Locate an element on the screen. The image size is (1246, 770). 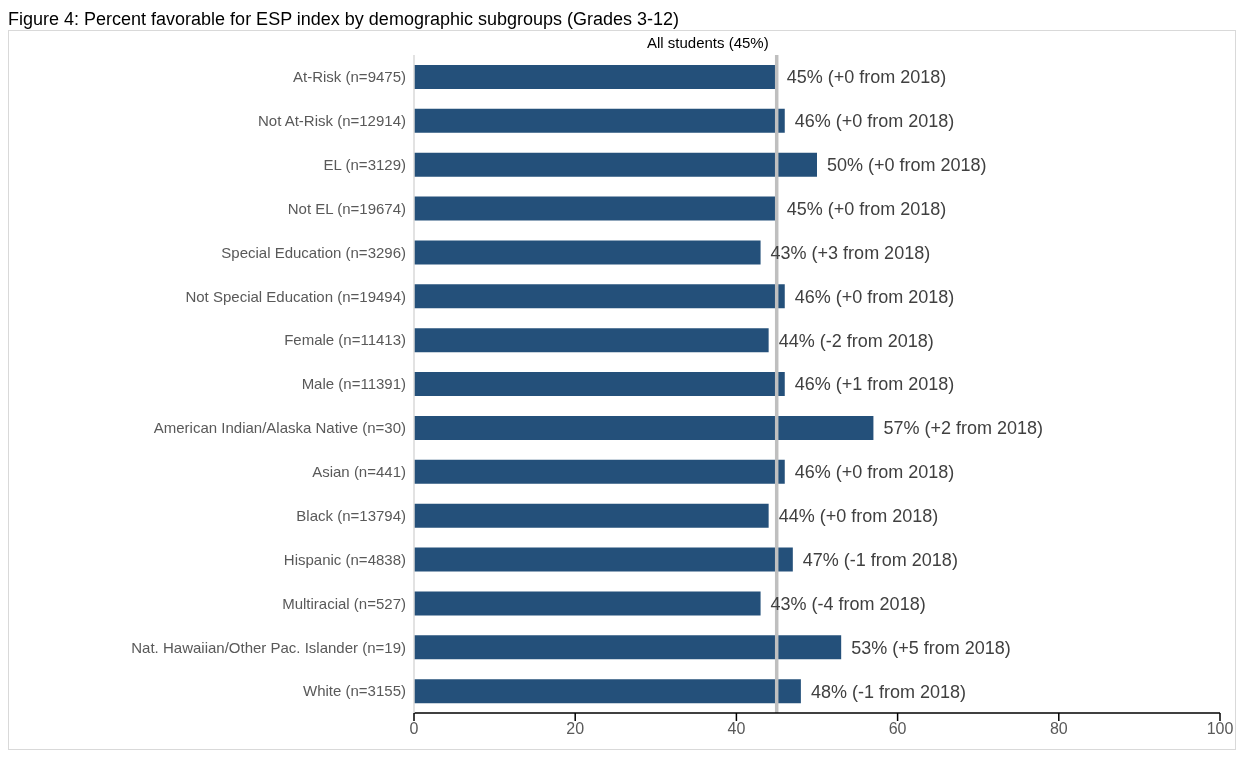
y-tick-label: Special Education (n=3296) is located at coordinates (313, 252).